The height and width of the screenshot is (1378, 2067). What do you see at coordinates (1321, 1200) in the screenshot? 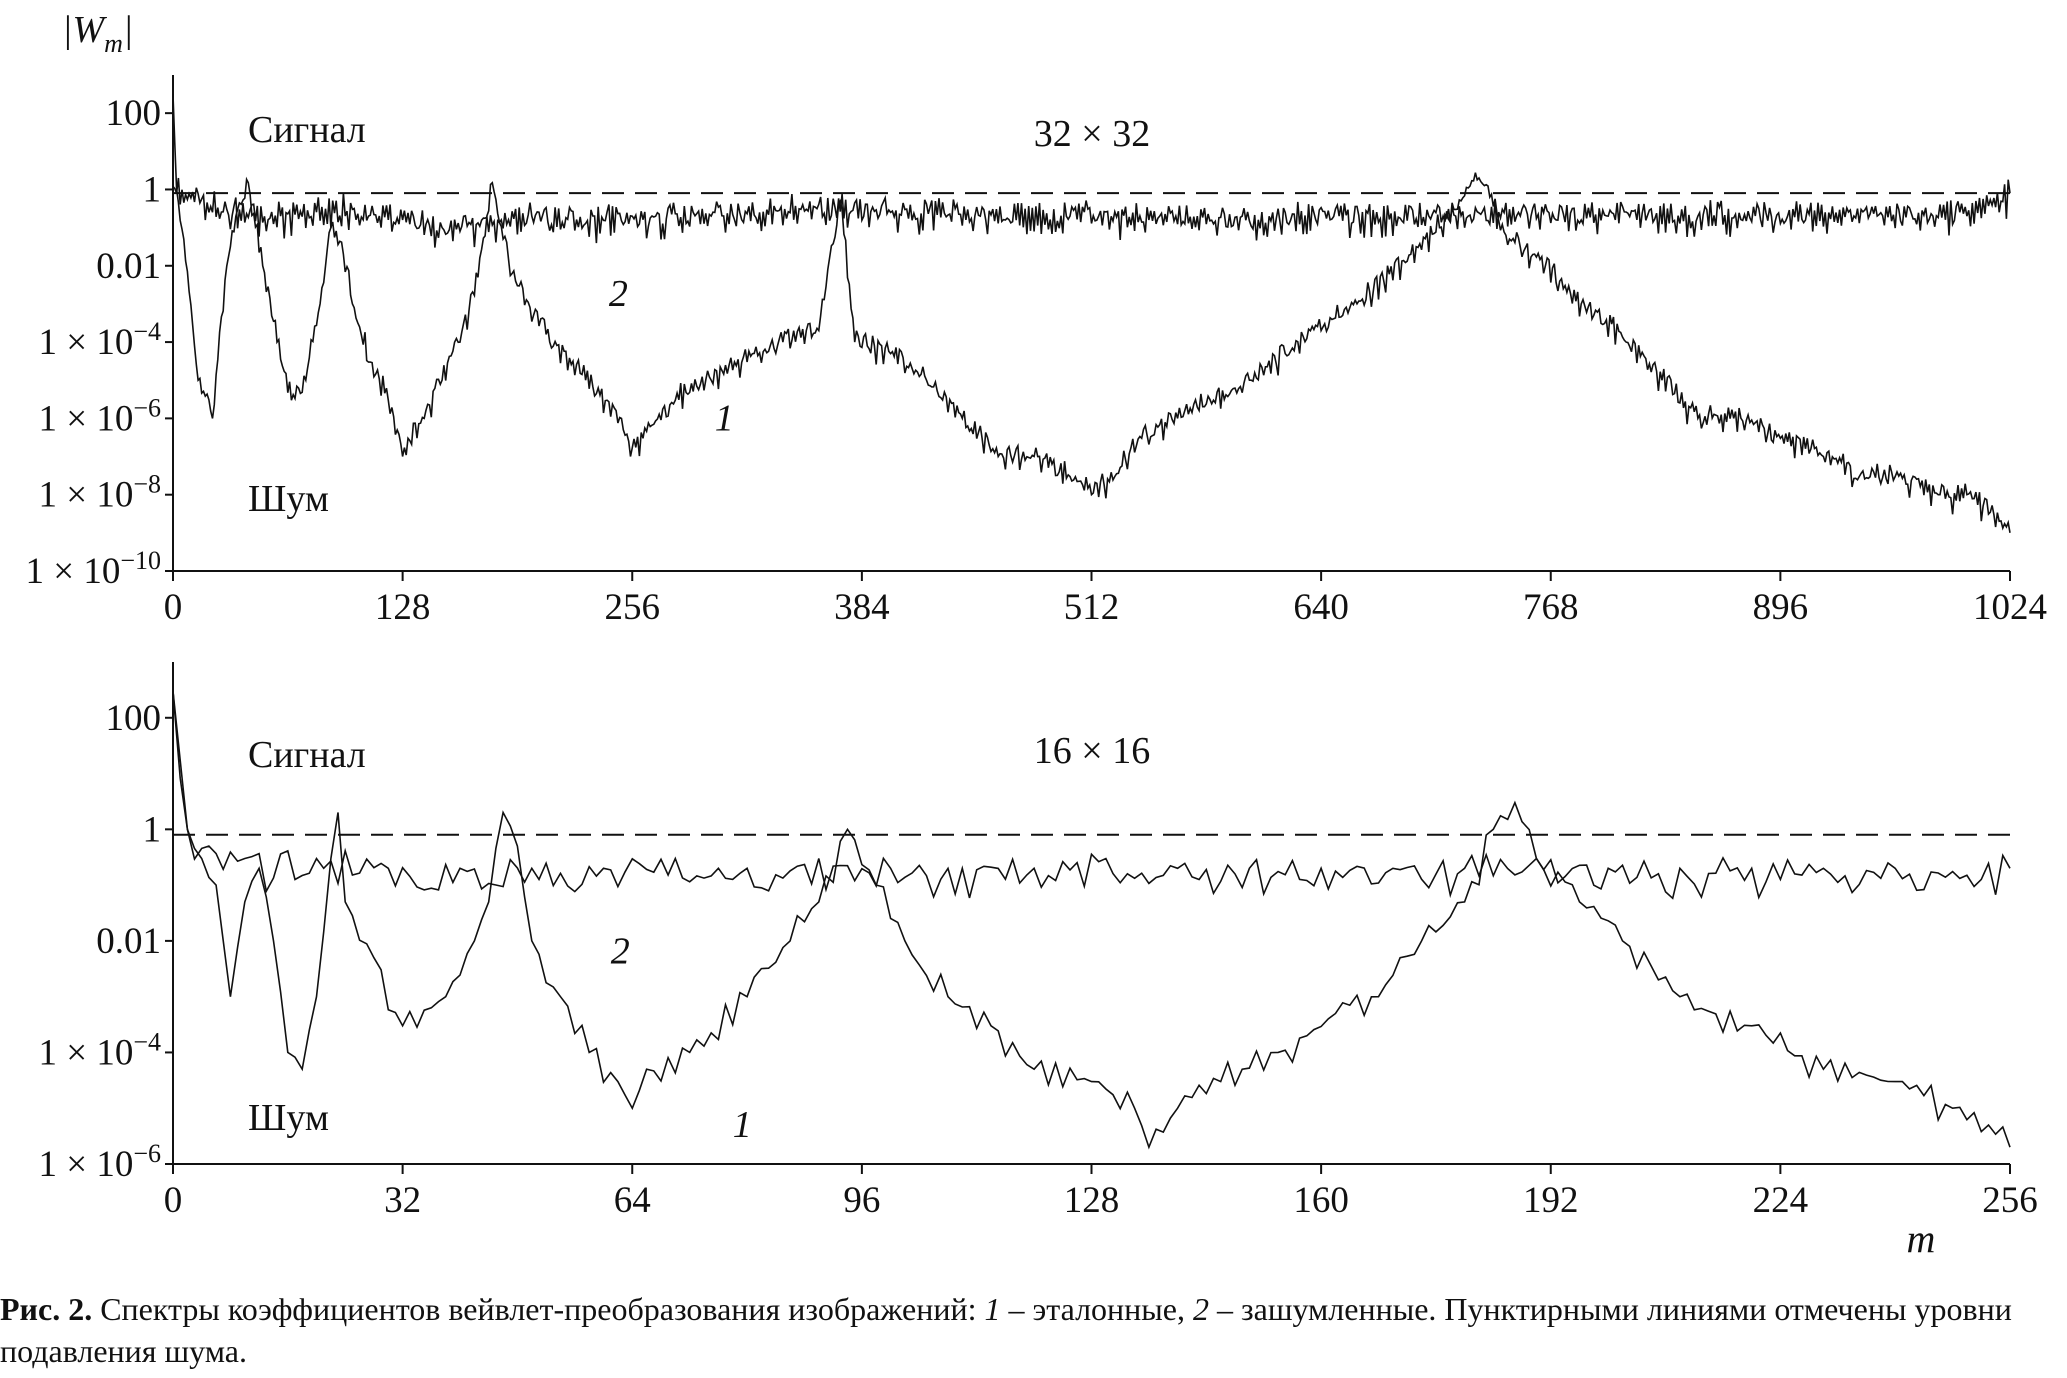
I see `x-tick-label: 160` at bounding box center [1321, 1200].